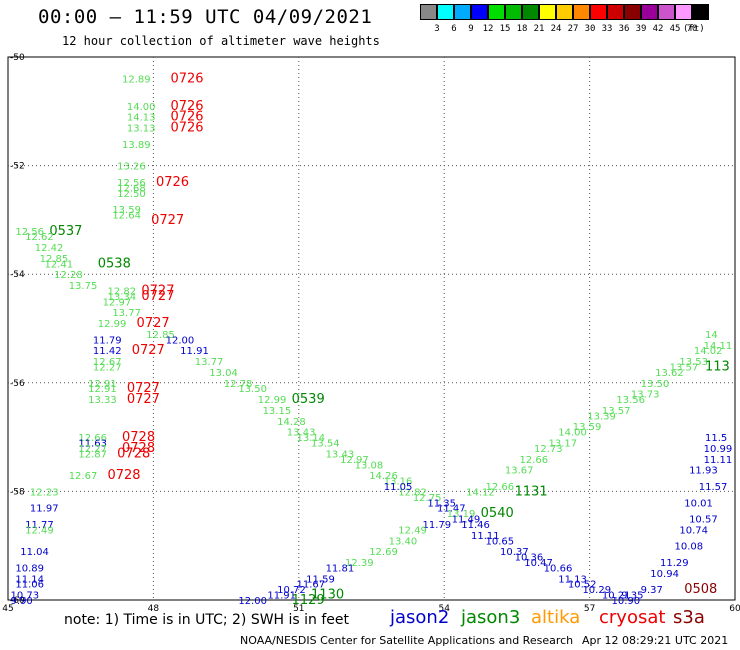  What do you see at coordinates (596, 590) in the screenshot?
I see `wave-height-reading: 10.29` at bounding box center [596, 590].